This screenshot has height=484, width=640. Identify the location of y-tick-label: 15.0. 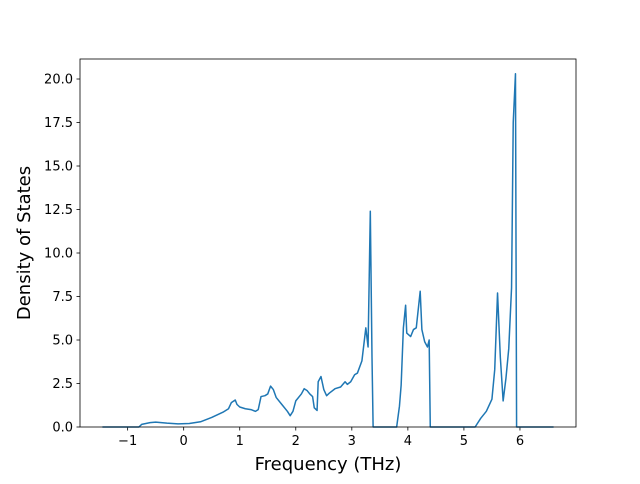
(58, 167).